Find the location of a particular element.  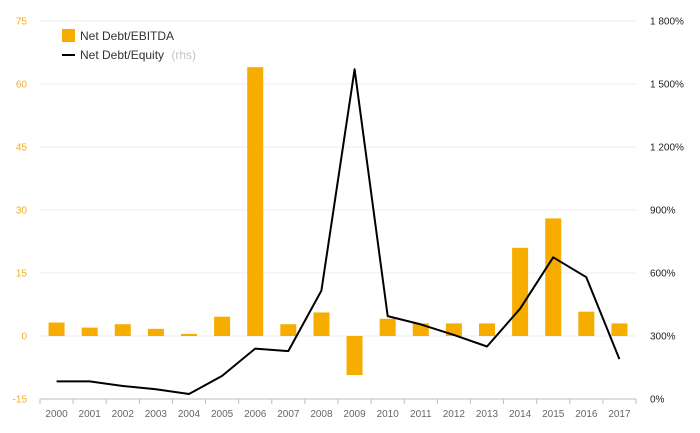

x-tick-label: 2000 is located at coordinates (56, 414).